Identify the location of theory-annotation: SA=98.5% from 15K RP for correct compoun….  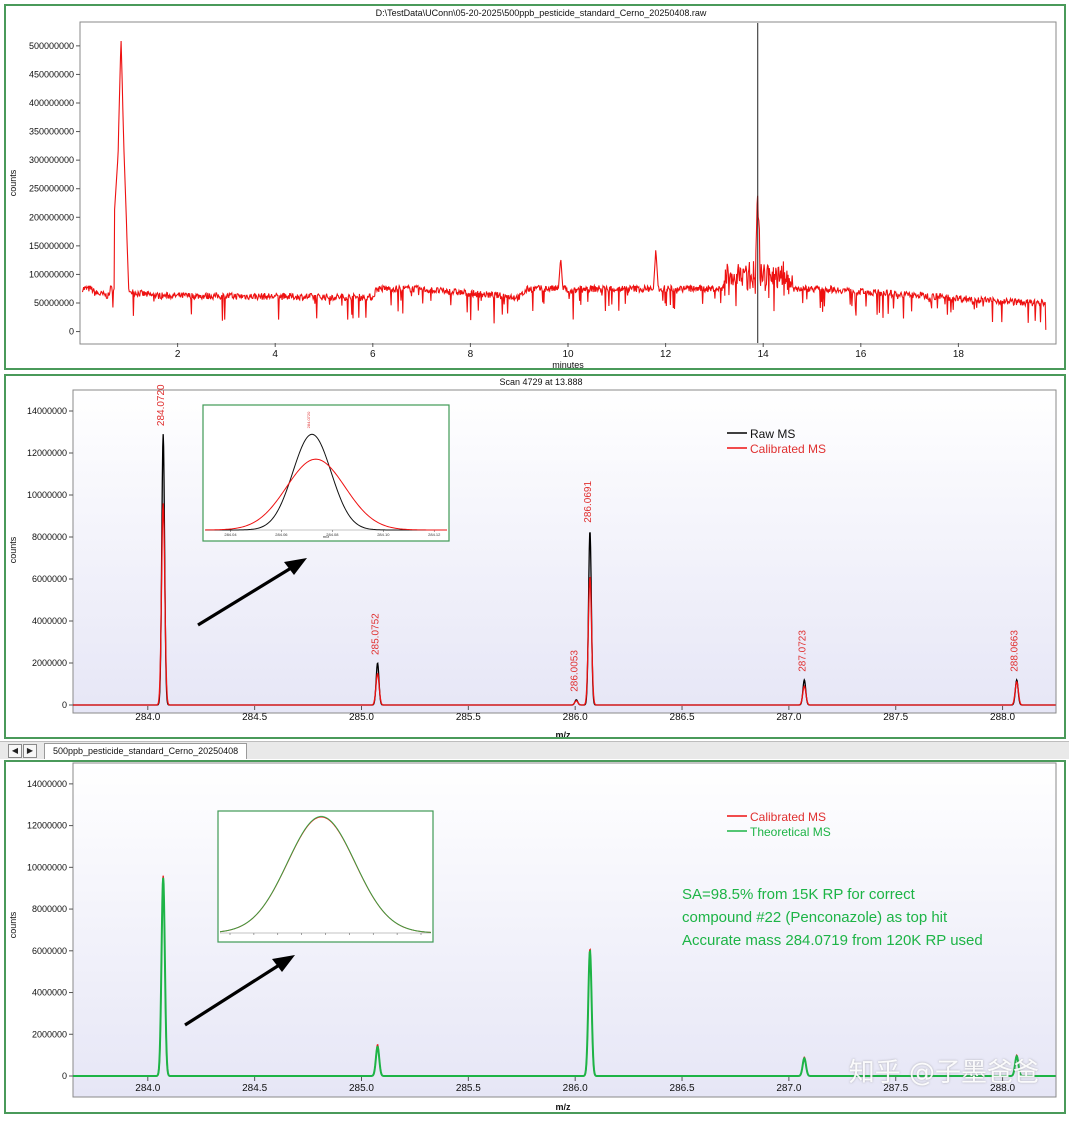
(832, 917).